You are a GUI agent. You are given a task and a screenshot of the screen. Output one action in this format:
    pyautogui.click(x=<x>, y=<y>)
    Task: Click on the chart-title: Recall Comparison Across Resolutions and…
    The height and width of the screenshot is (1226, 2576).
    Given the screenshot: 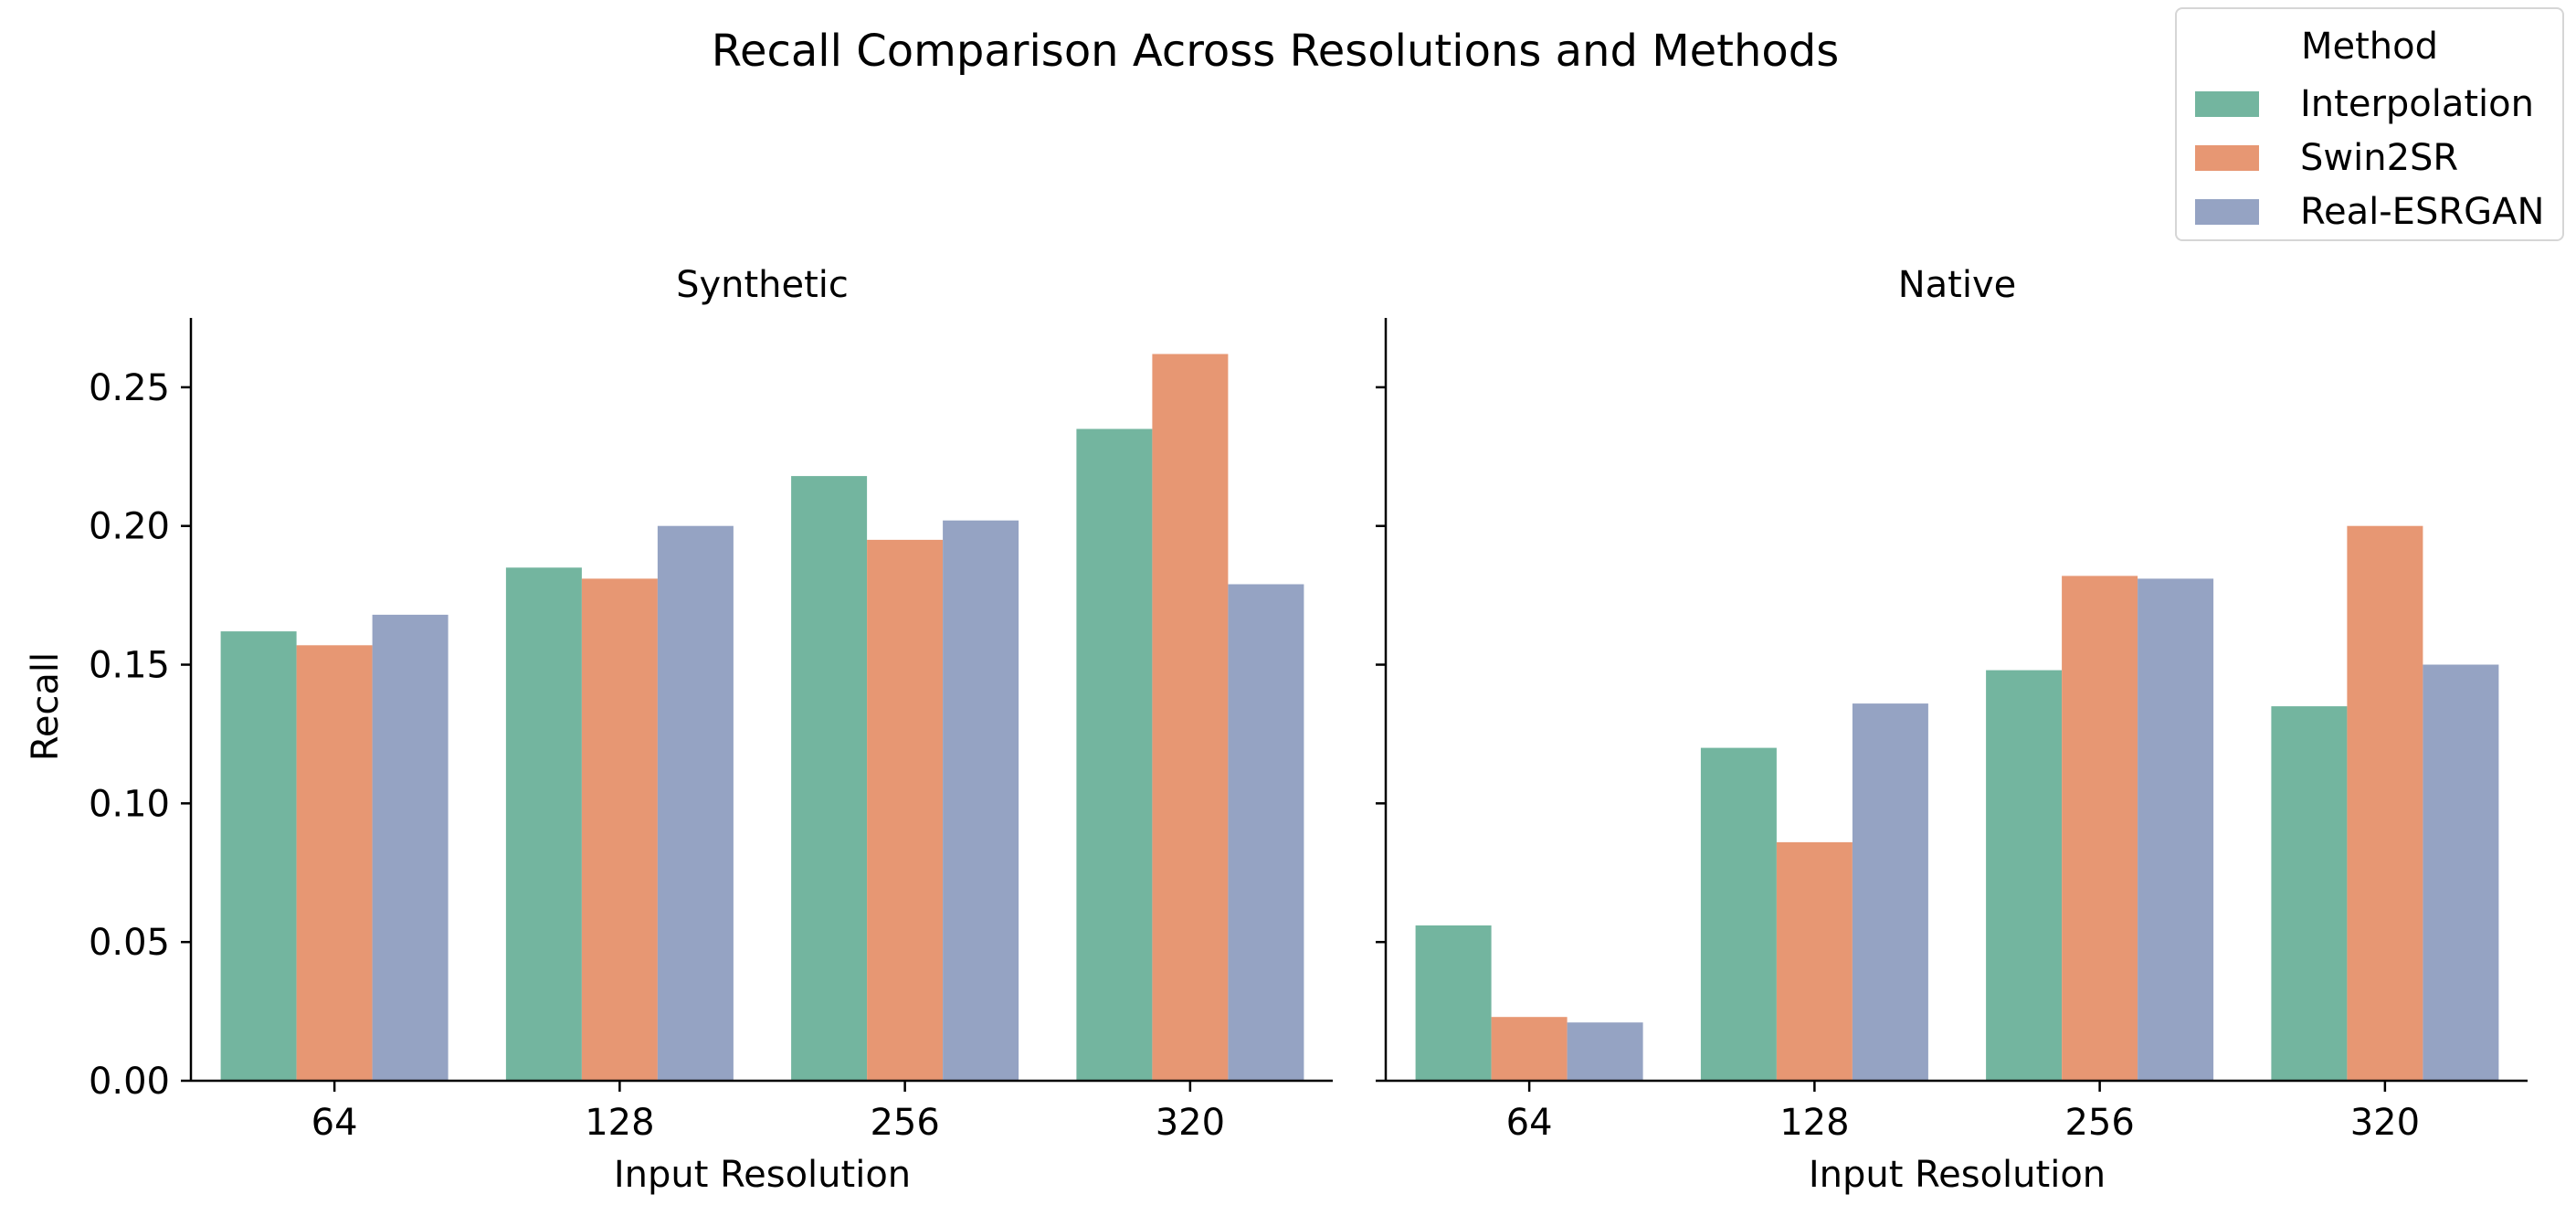 What is the action you would take?
    pyautogui.click(x=1275, y=52)
    